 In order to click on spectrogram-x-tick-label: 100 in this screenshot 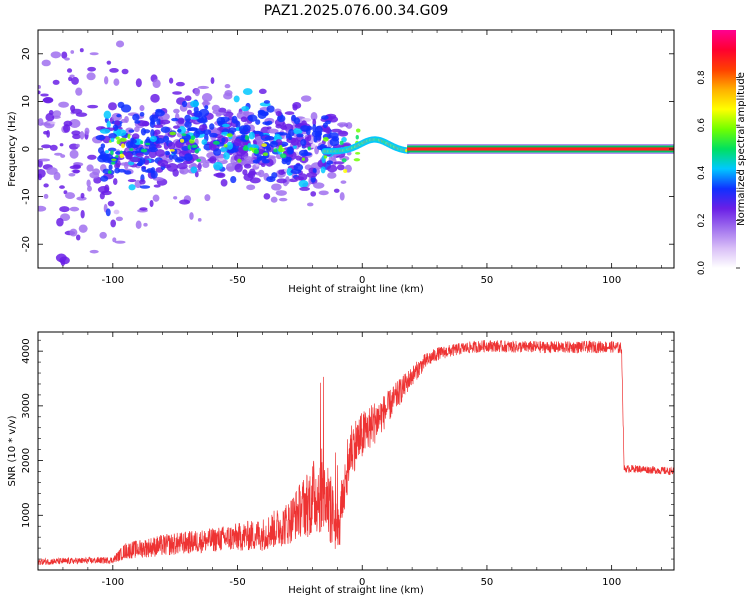, I will do `click(611, 280)`.